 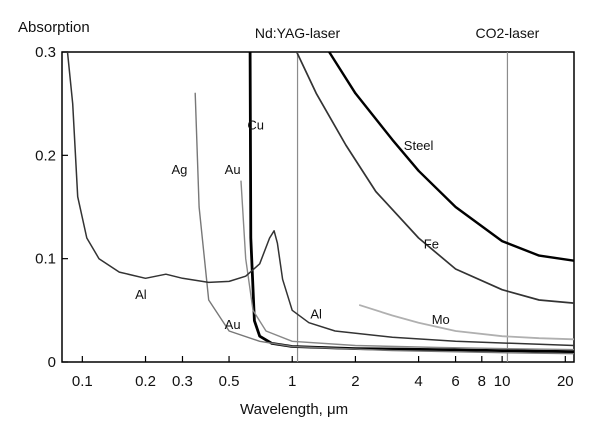 What do you see at coordinates (255, 125) in the screenshot?
I see `curve-label-cu: Cu` at bounding box center [255, 125].